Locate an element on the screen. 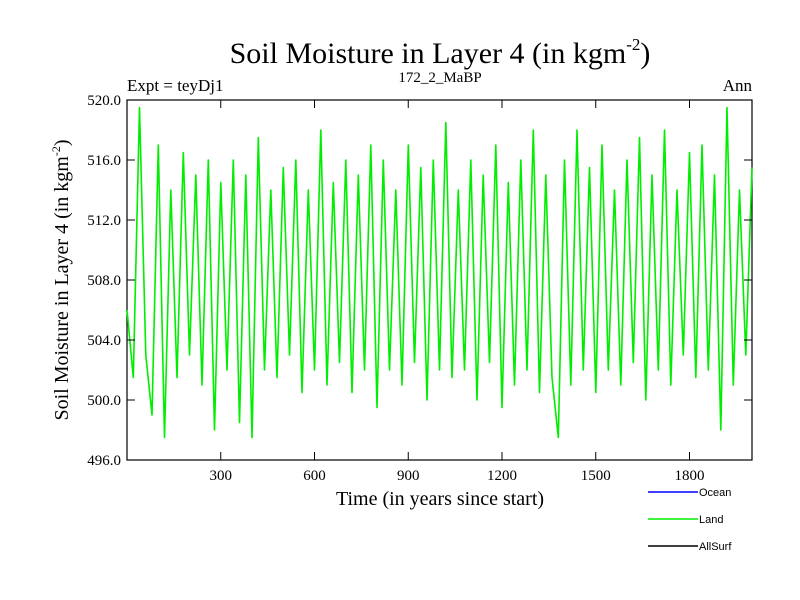 This screenshot has width=800, height=600. legend: Ocean Land AllSurf is located at coordinates (690, 520).